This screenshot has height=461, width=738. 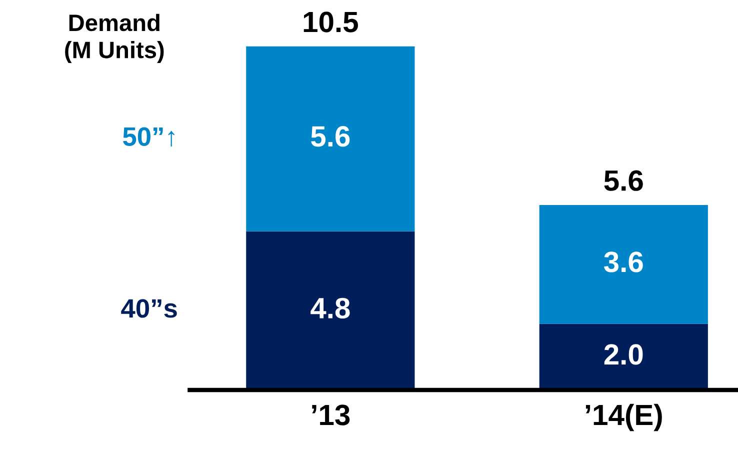 What do you see at coordinates (331, 415) in the screenshot?
I see `x-tick-label: ’13` at bounding box center [331, 415].